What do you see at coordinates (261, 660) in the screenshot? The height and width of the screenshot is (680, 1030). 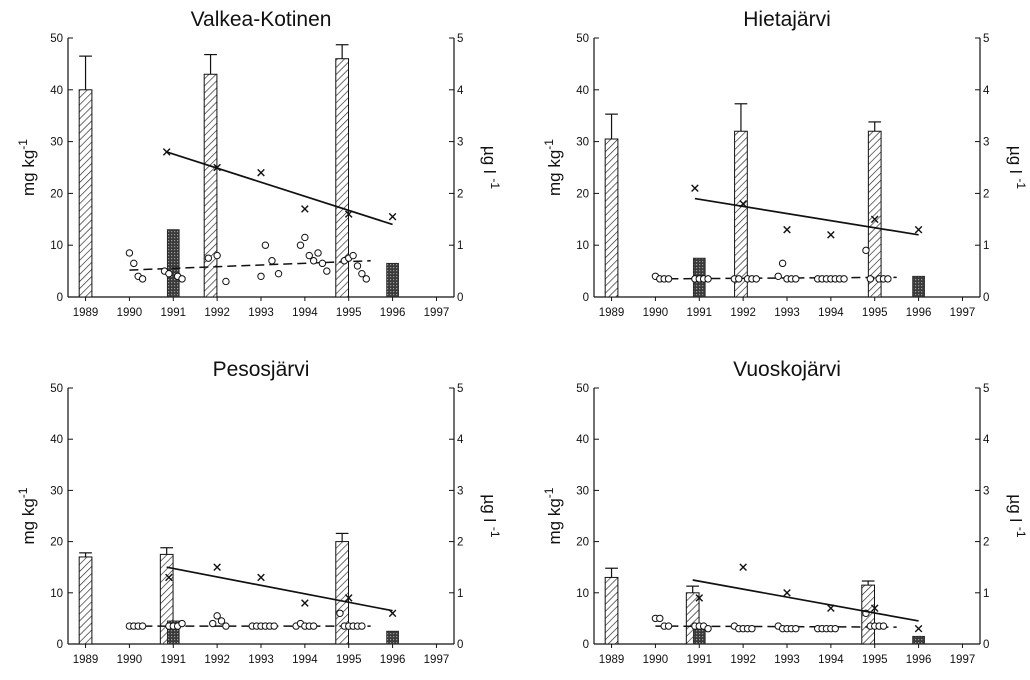 I see `x-tick-label: 1993` at bounding box center [261, 660].